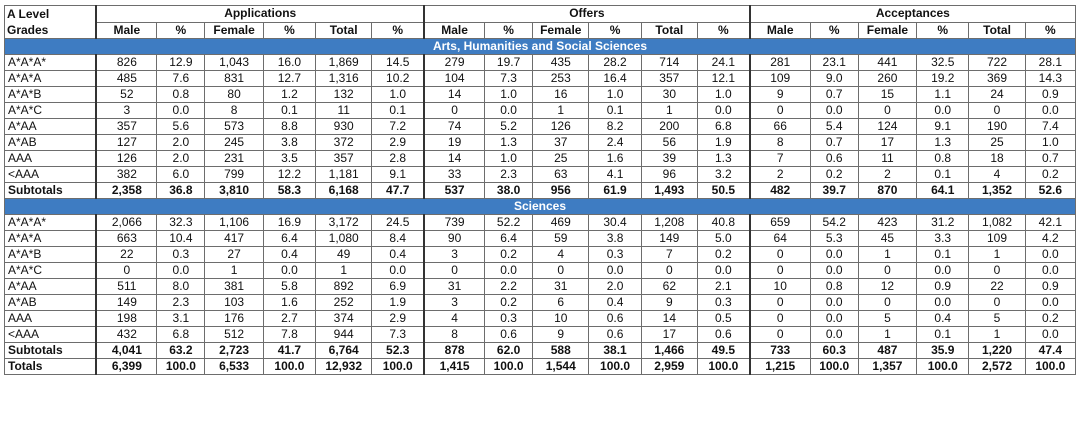 This screenshot has width=1080, height=443. What do you see at coordinates (181, 334) in the screenshot?
I see `table-cell: 6.8` at bounding box center [181, 334].